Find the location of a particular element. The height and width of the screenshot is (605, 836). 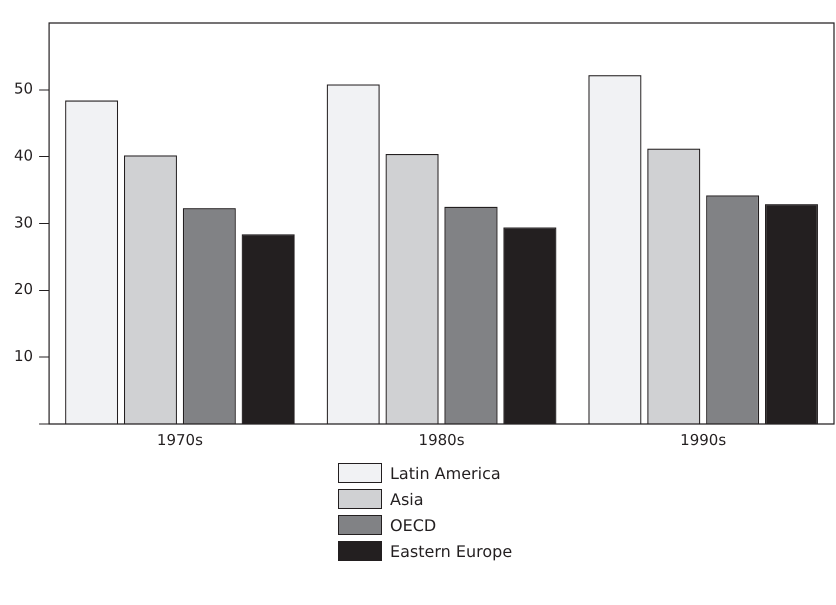

legend-label: Asia is located at coordinates (407, 499).